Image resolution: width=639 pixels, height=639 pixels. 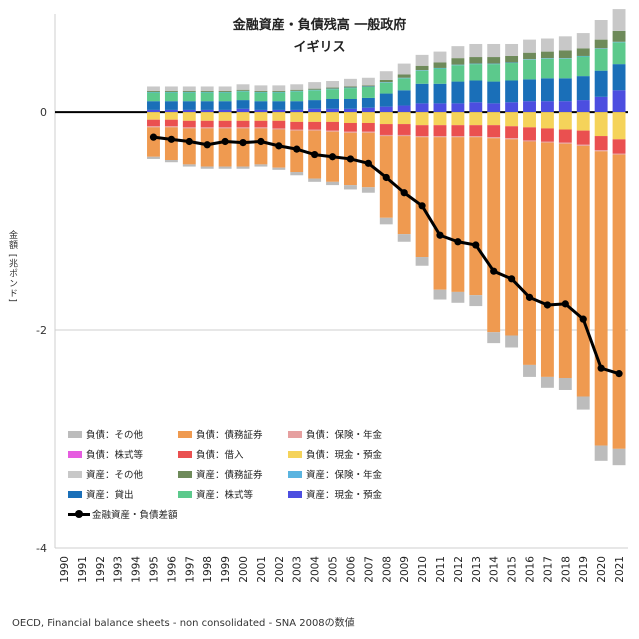 I want to click on legend-swatch, so click(x=295, y=494).